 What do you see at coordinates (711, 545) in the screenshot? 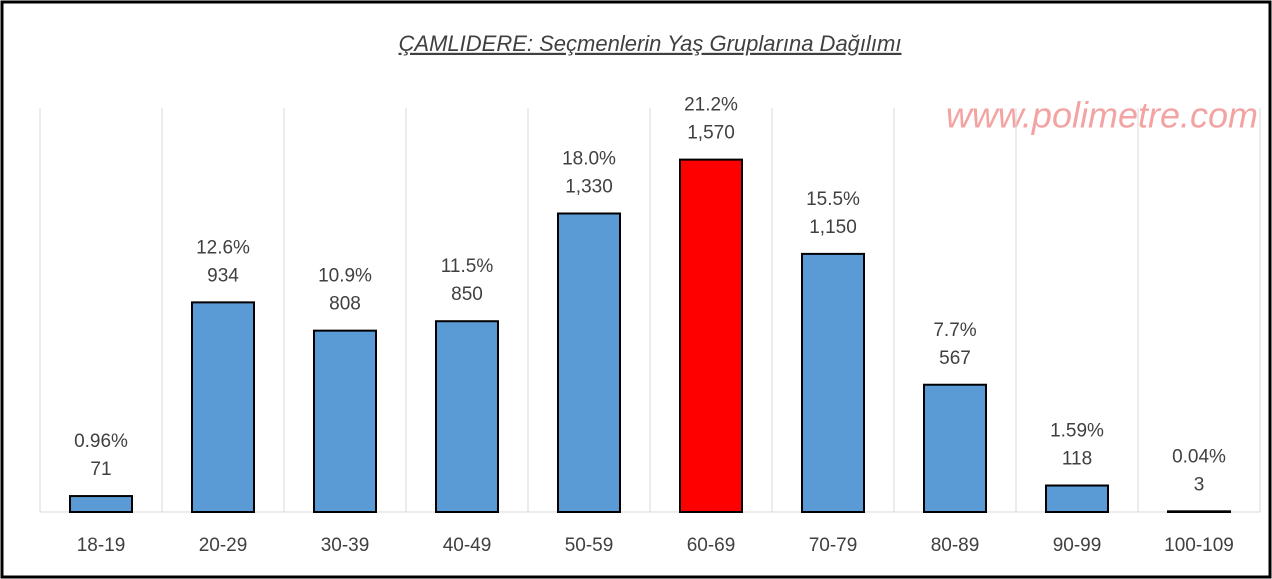
I see `x-tick-label: 60-69` at bounding box center [711, 545].